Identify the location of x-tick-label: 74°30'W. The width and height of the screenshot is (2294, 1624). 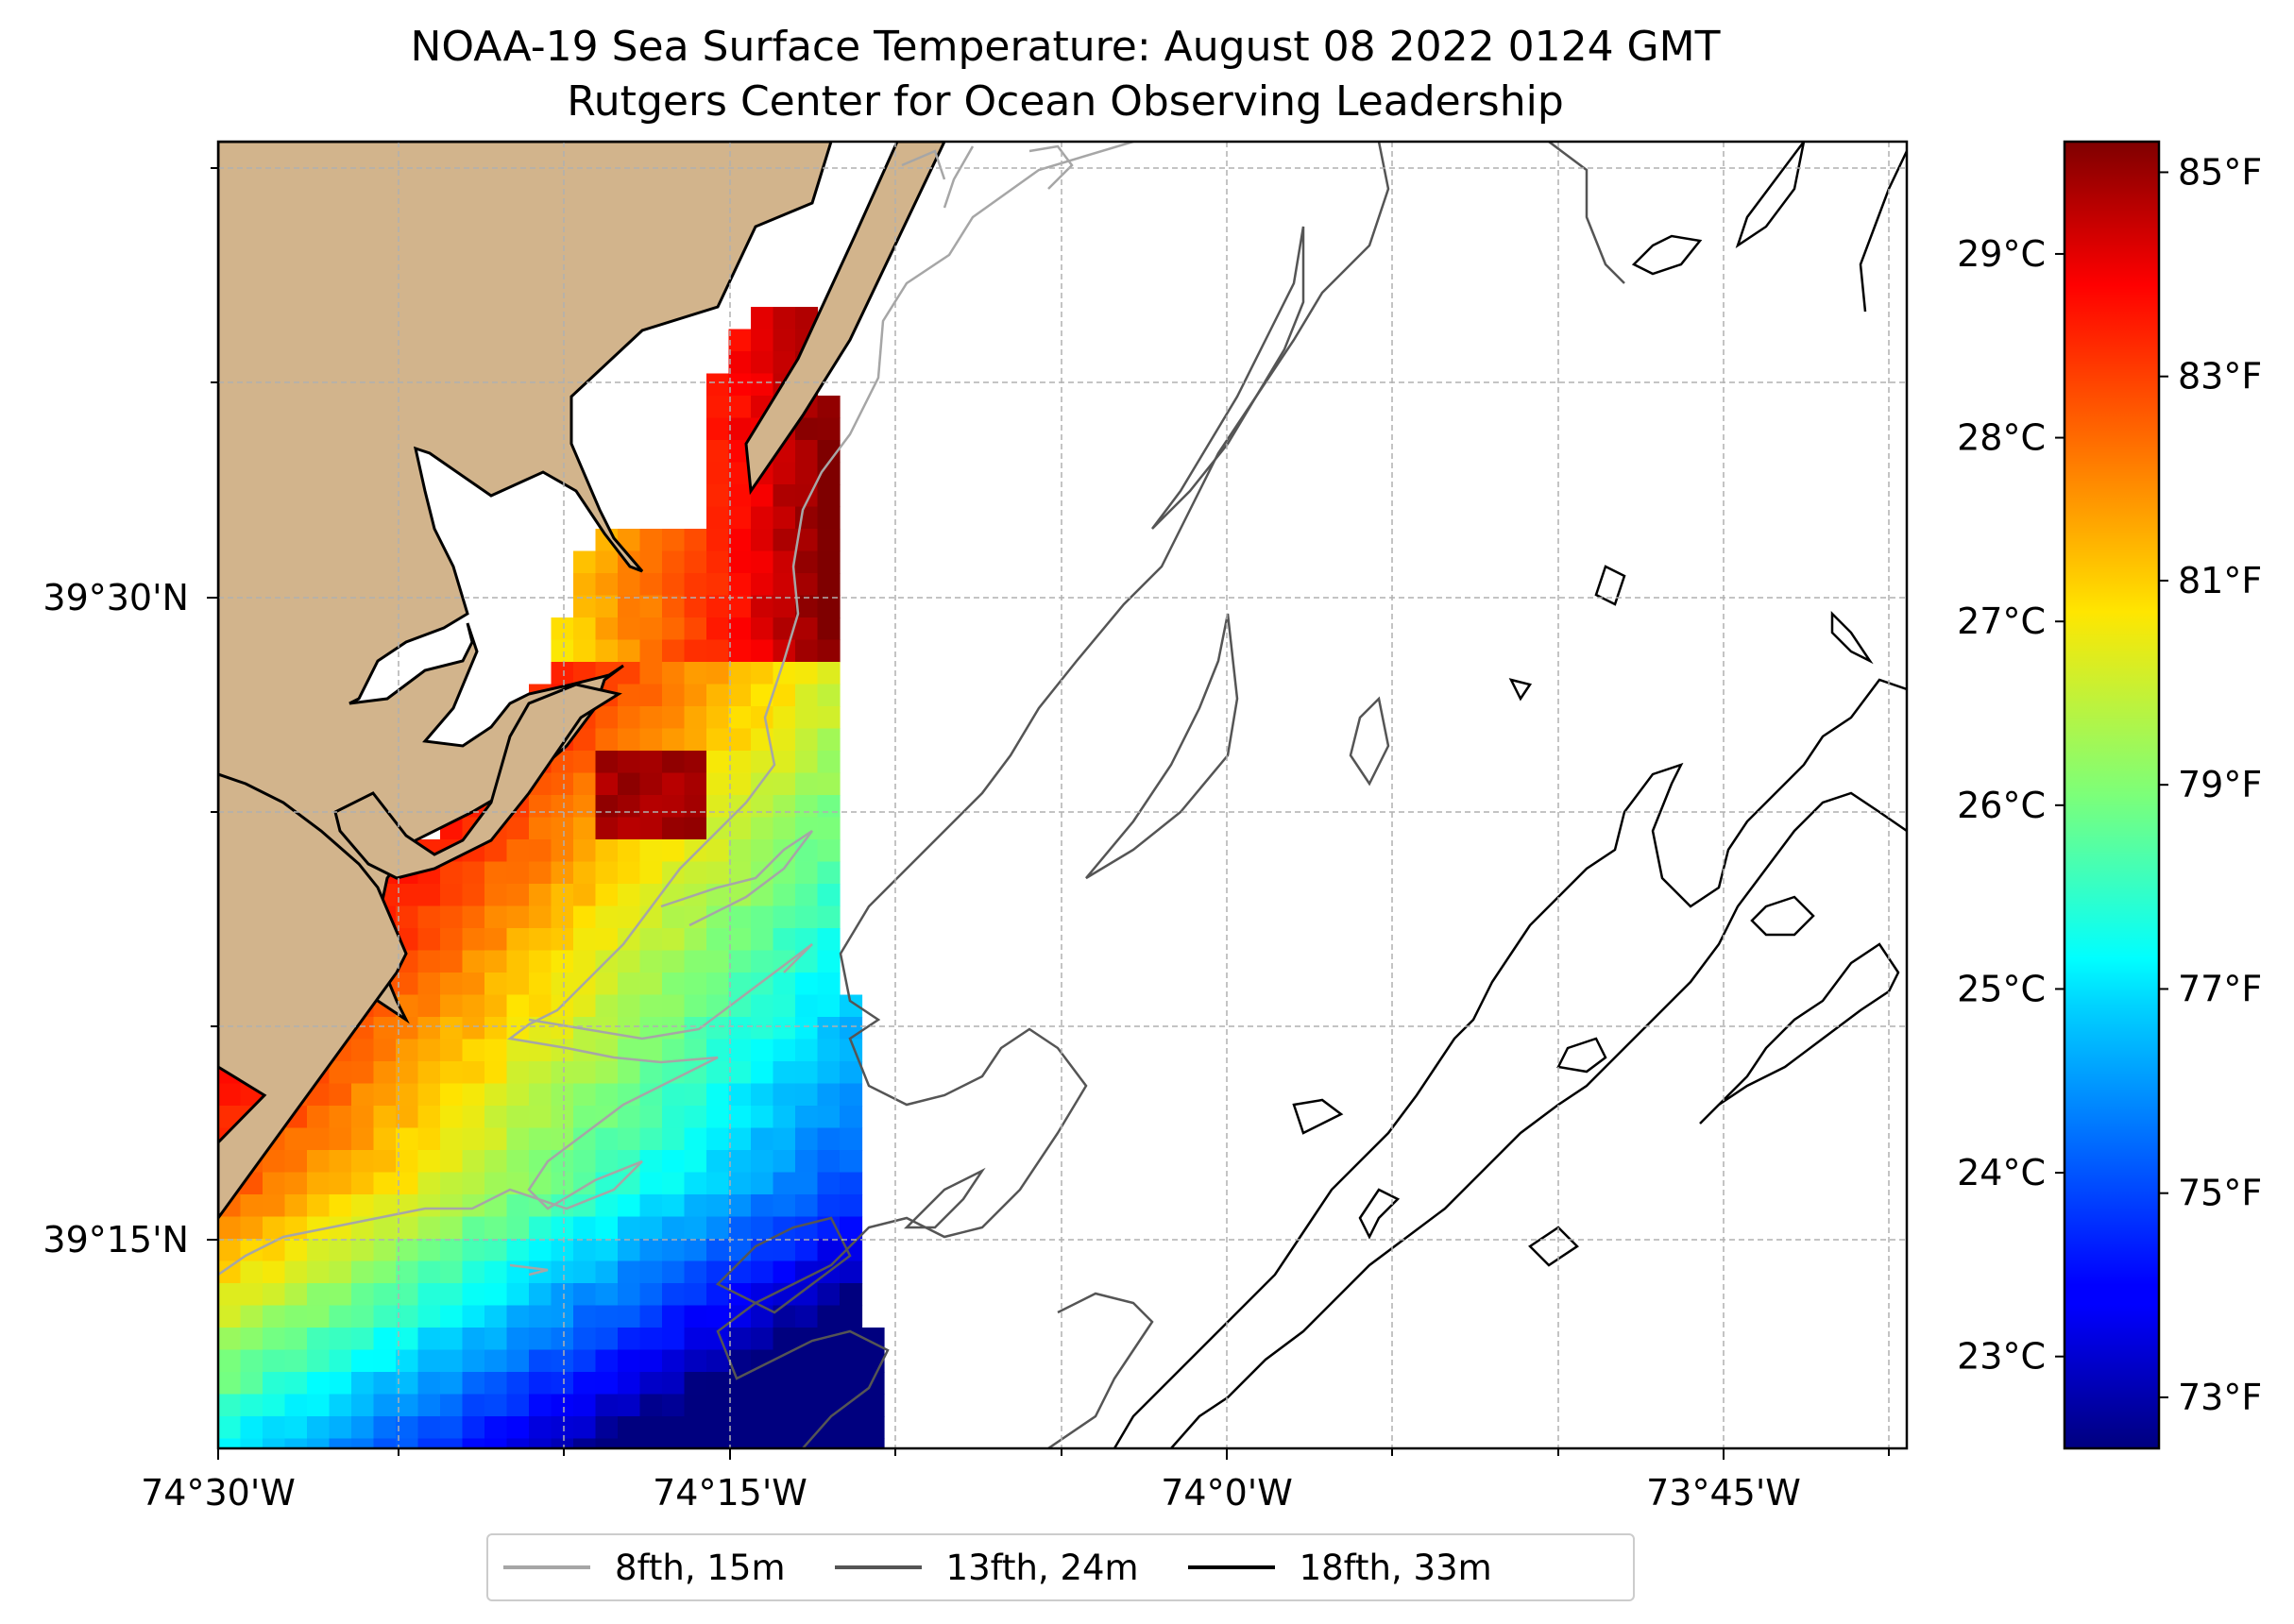
(218, 1493).